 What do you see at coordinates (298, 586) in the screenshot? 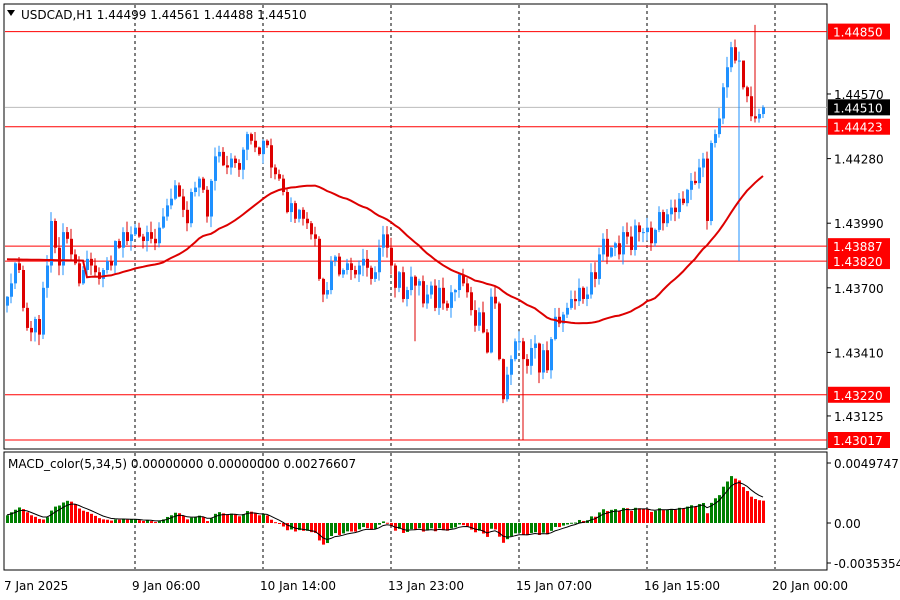
I see `time-label: 10 Jan 14:00` at bounding box center [298, 586].